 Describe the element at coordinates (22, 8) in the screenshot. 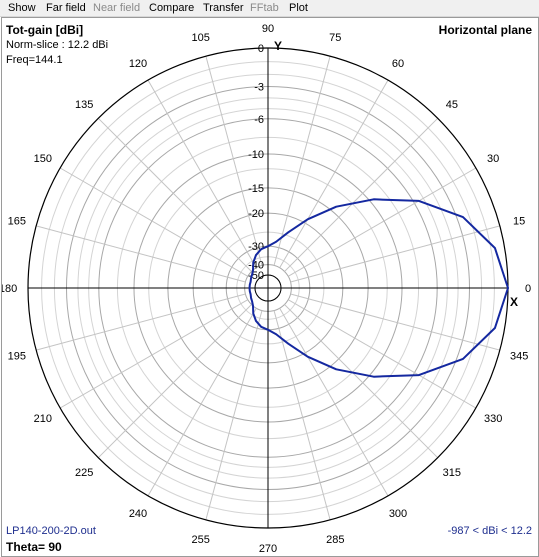

I see `menu-show: Show` at that location.